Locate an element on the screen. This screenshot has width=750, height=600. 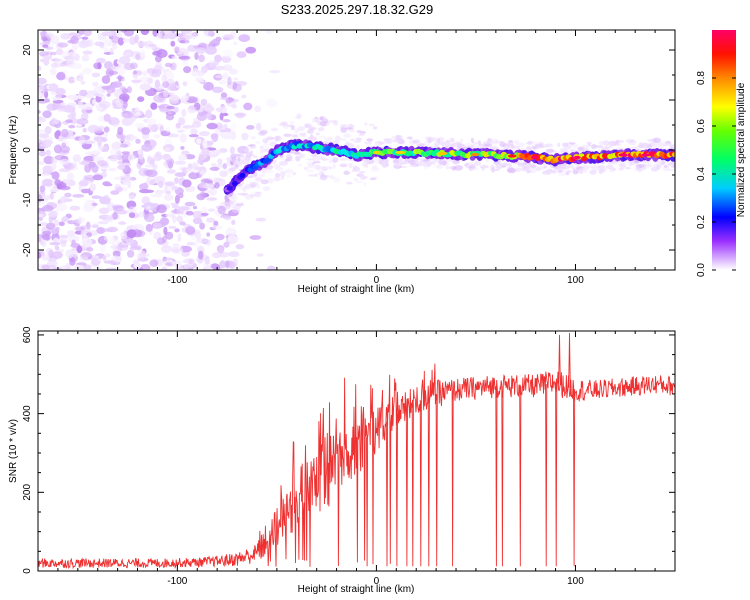
snr-xtick-label: 100 is located at coordinates (575, 581).